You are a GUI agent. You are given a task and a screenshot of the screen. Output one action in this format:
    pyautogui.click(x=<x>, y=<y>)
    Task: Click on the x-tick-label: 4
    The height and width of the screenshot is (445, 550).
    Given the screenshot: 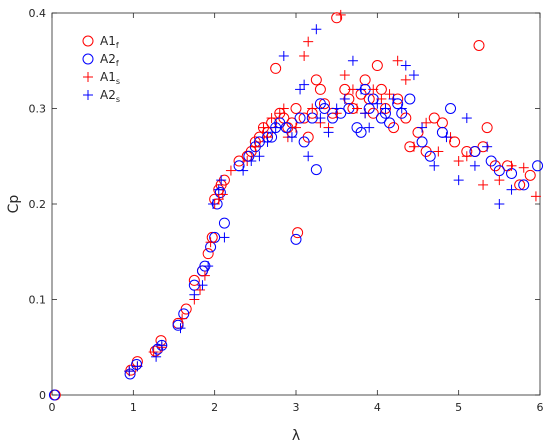 What is the action you would take?
    pyautogui.click(x=377, y=407)
    